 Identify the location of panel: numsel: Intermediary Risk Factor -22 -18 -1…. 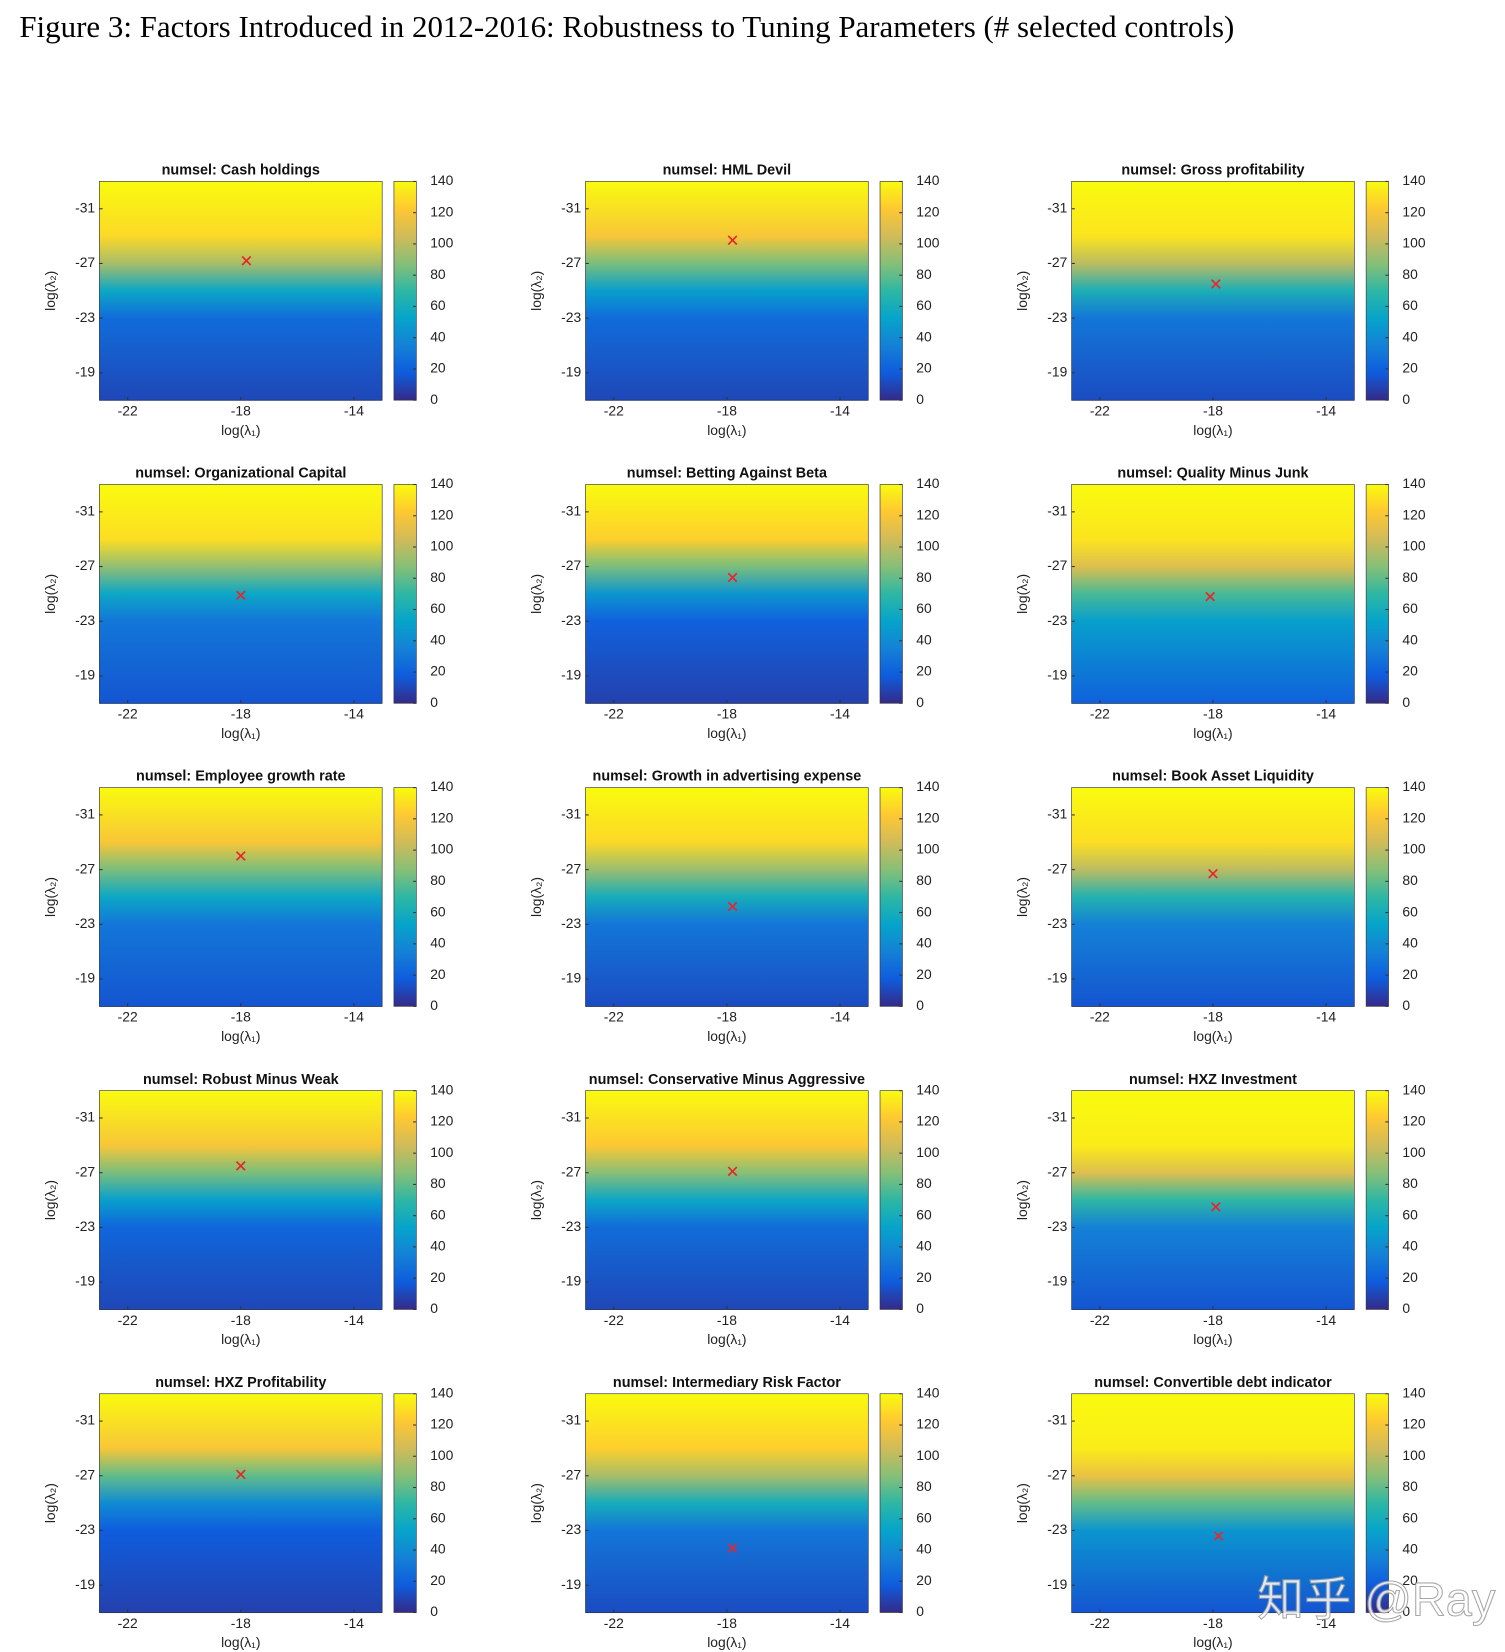
(734, 1512).